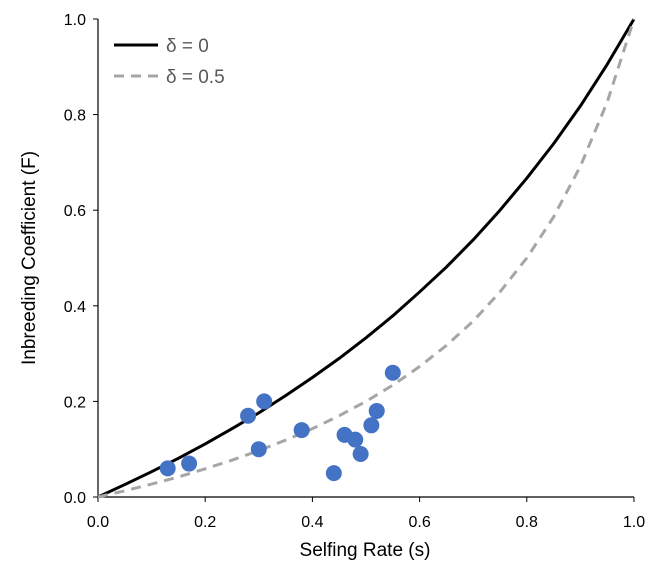 The image size is (651, 567). I want to click on x-tick-label: 0.0, so click(98, 522).